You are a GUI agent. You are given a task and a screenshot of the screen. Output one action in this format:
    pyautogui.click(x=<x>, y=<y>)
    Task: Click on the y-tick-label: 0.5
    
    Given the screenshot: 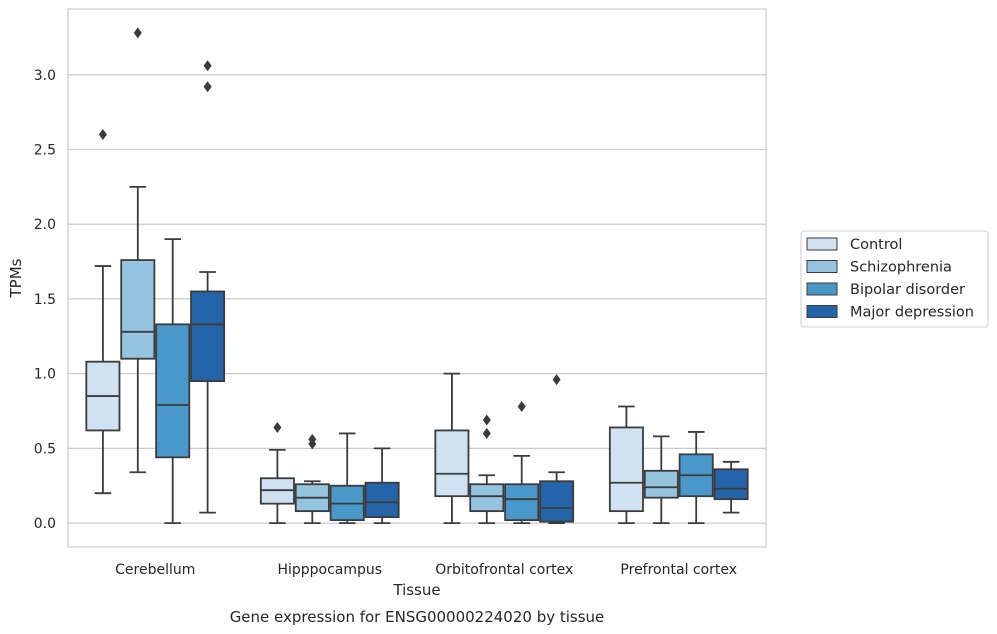 What is the action you would take?
    pyautogui.click(x=45, y=449)
    